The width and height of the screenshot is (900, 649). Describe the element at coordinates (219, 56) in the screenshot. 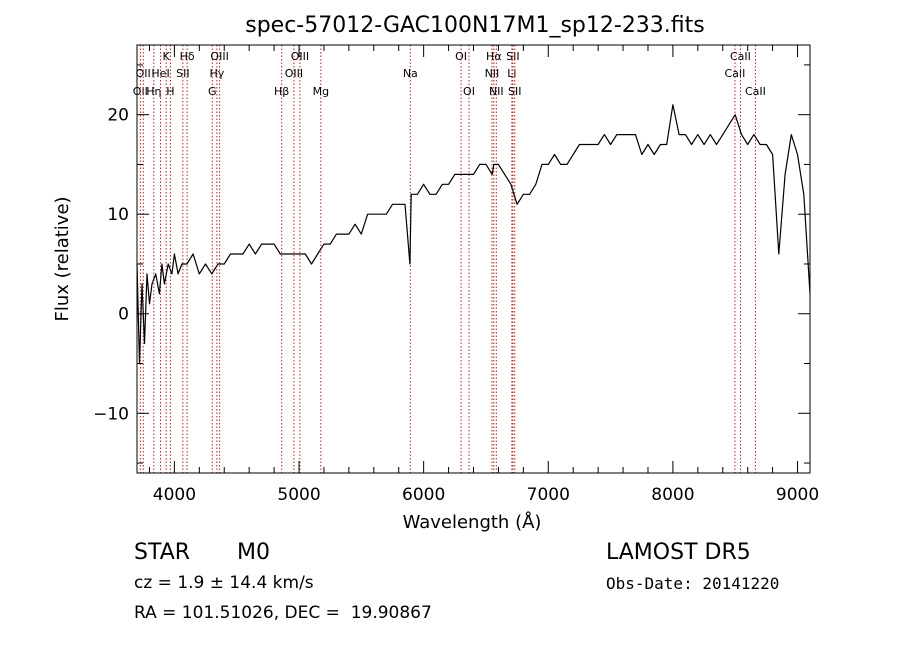

I see `line-marker-label-10: OIII` at that location.